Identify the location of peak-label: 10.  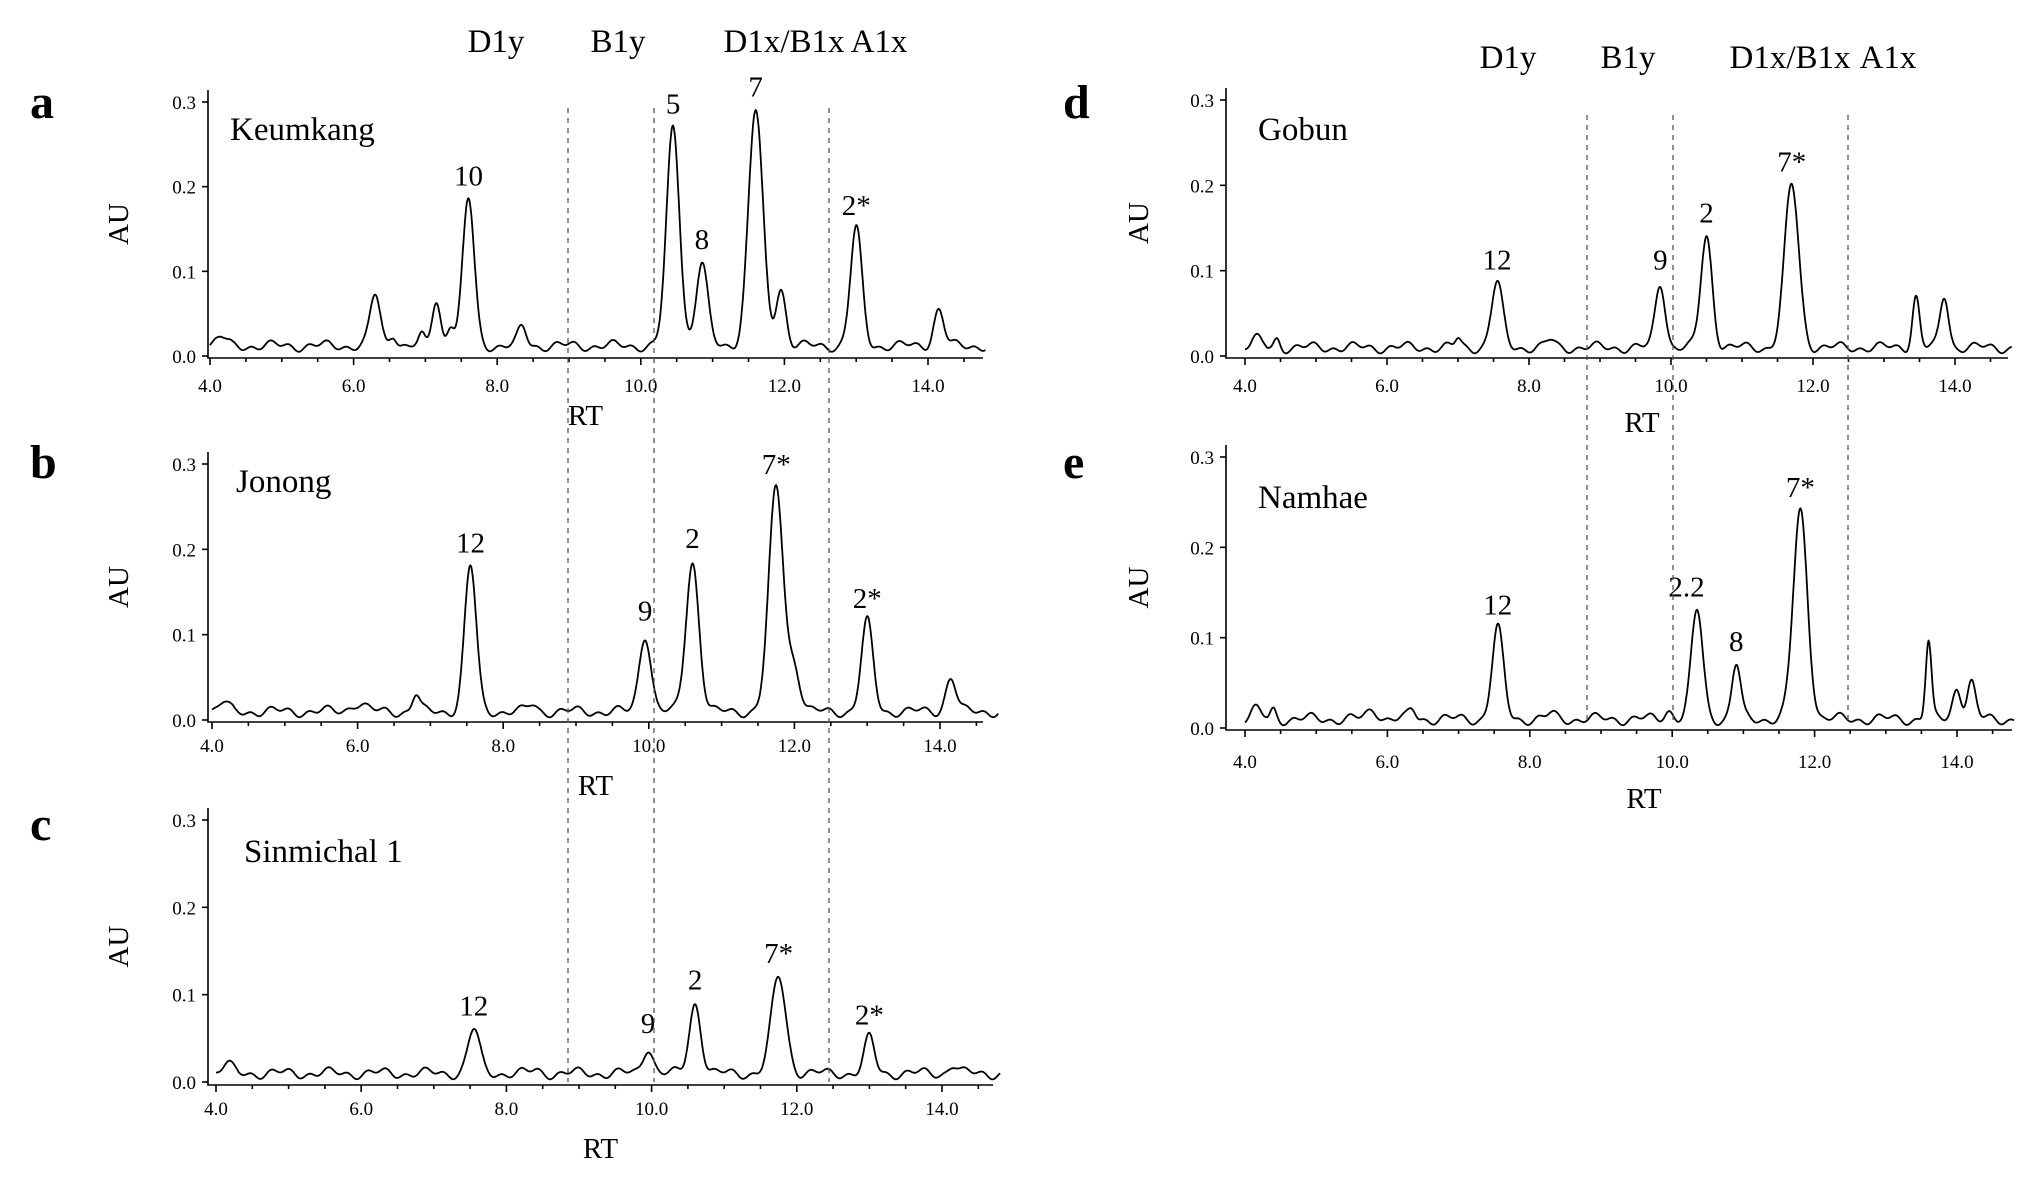
(468, 176).